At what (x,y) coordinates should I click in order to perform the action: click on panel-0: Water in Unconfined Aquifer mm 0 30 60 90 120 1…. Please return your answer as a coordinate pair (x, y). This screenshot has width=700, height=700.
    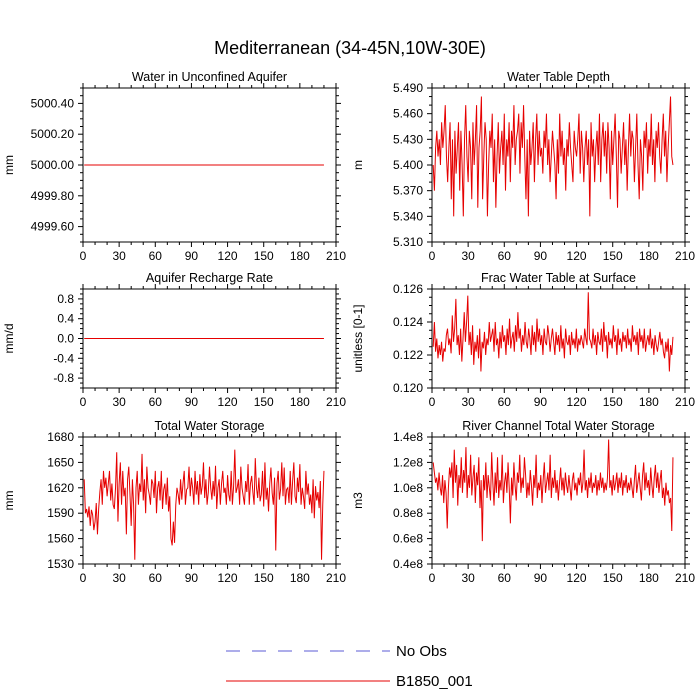
    Looking at the image, I should click on (174, 166).